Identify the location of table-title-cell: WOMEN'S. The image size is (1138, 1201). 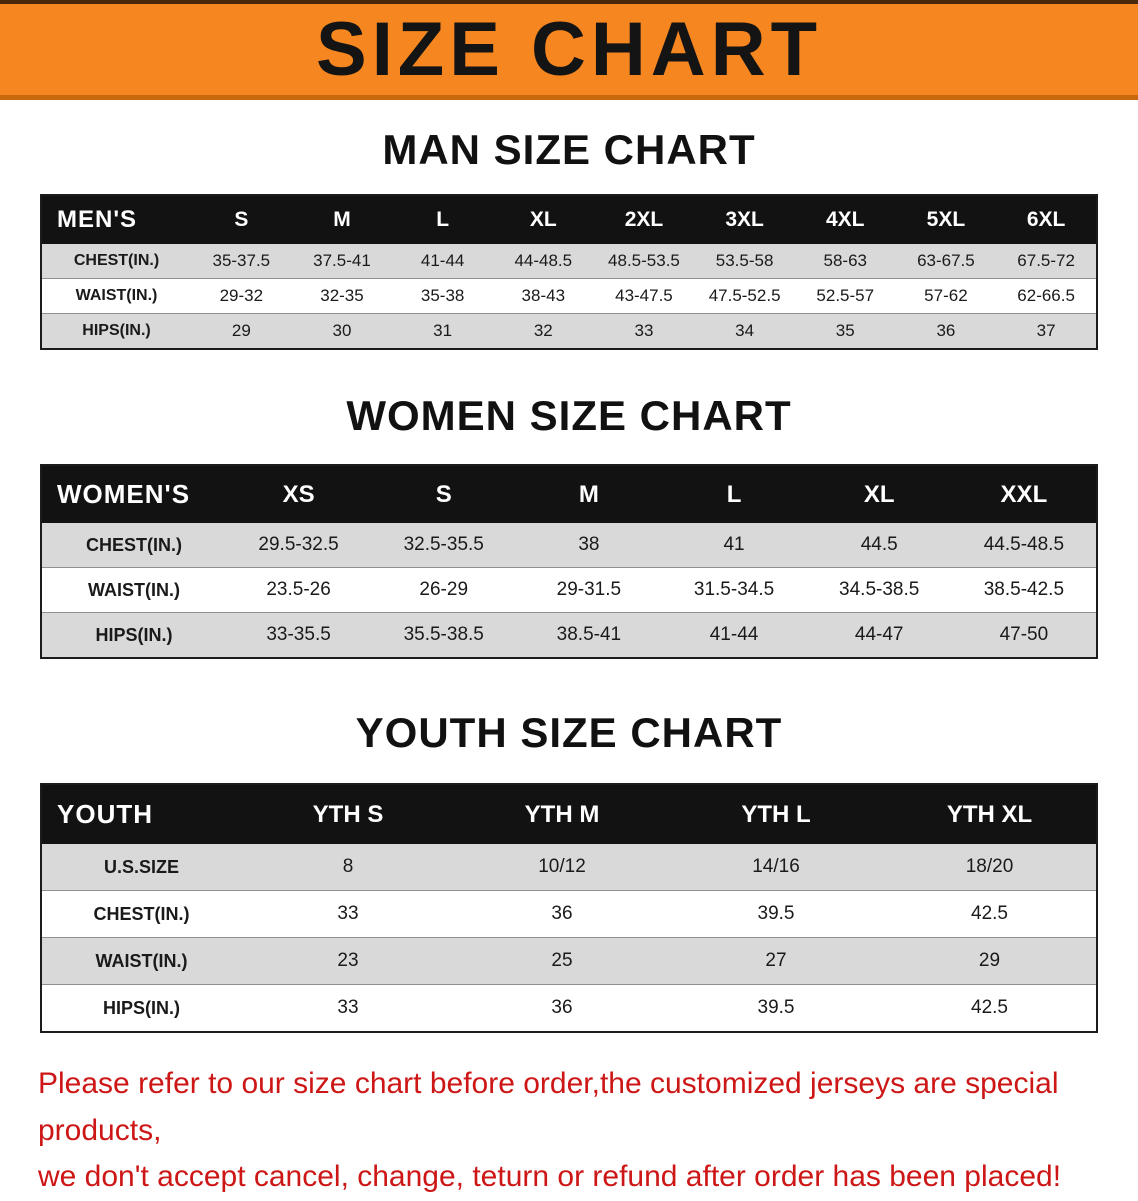
(124, 494).